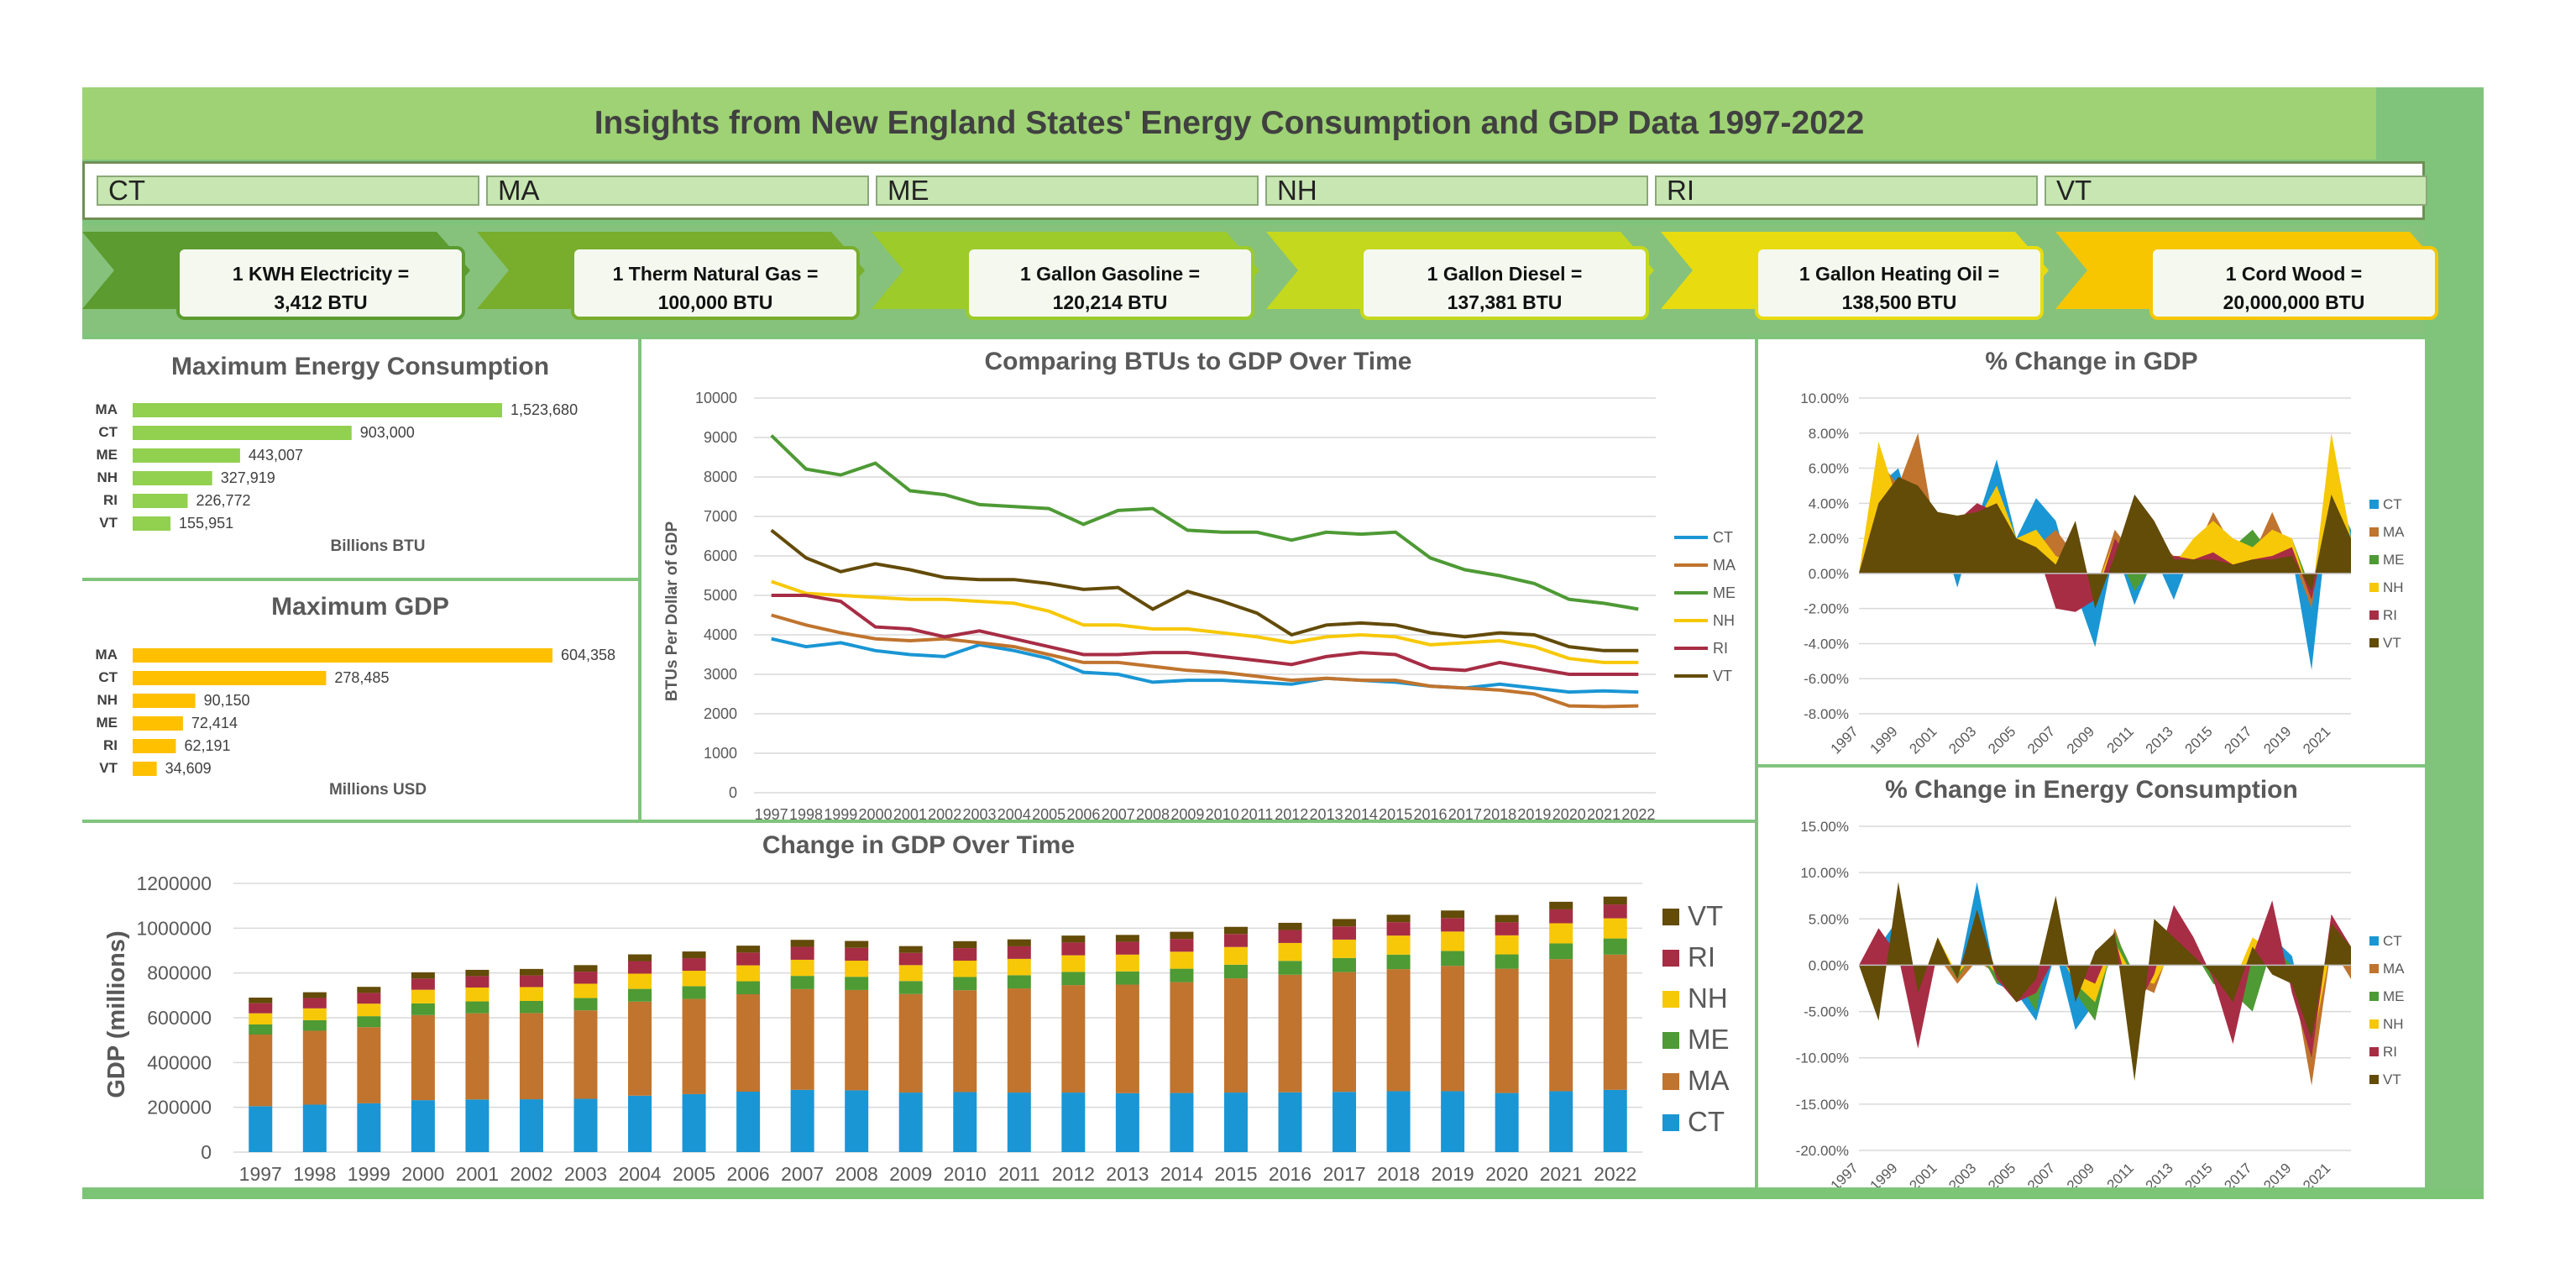 Image resolution: width=2576 pixels, height=1268 pixels. I want to click on x-tick-label: 1999, so click(369, 1174).